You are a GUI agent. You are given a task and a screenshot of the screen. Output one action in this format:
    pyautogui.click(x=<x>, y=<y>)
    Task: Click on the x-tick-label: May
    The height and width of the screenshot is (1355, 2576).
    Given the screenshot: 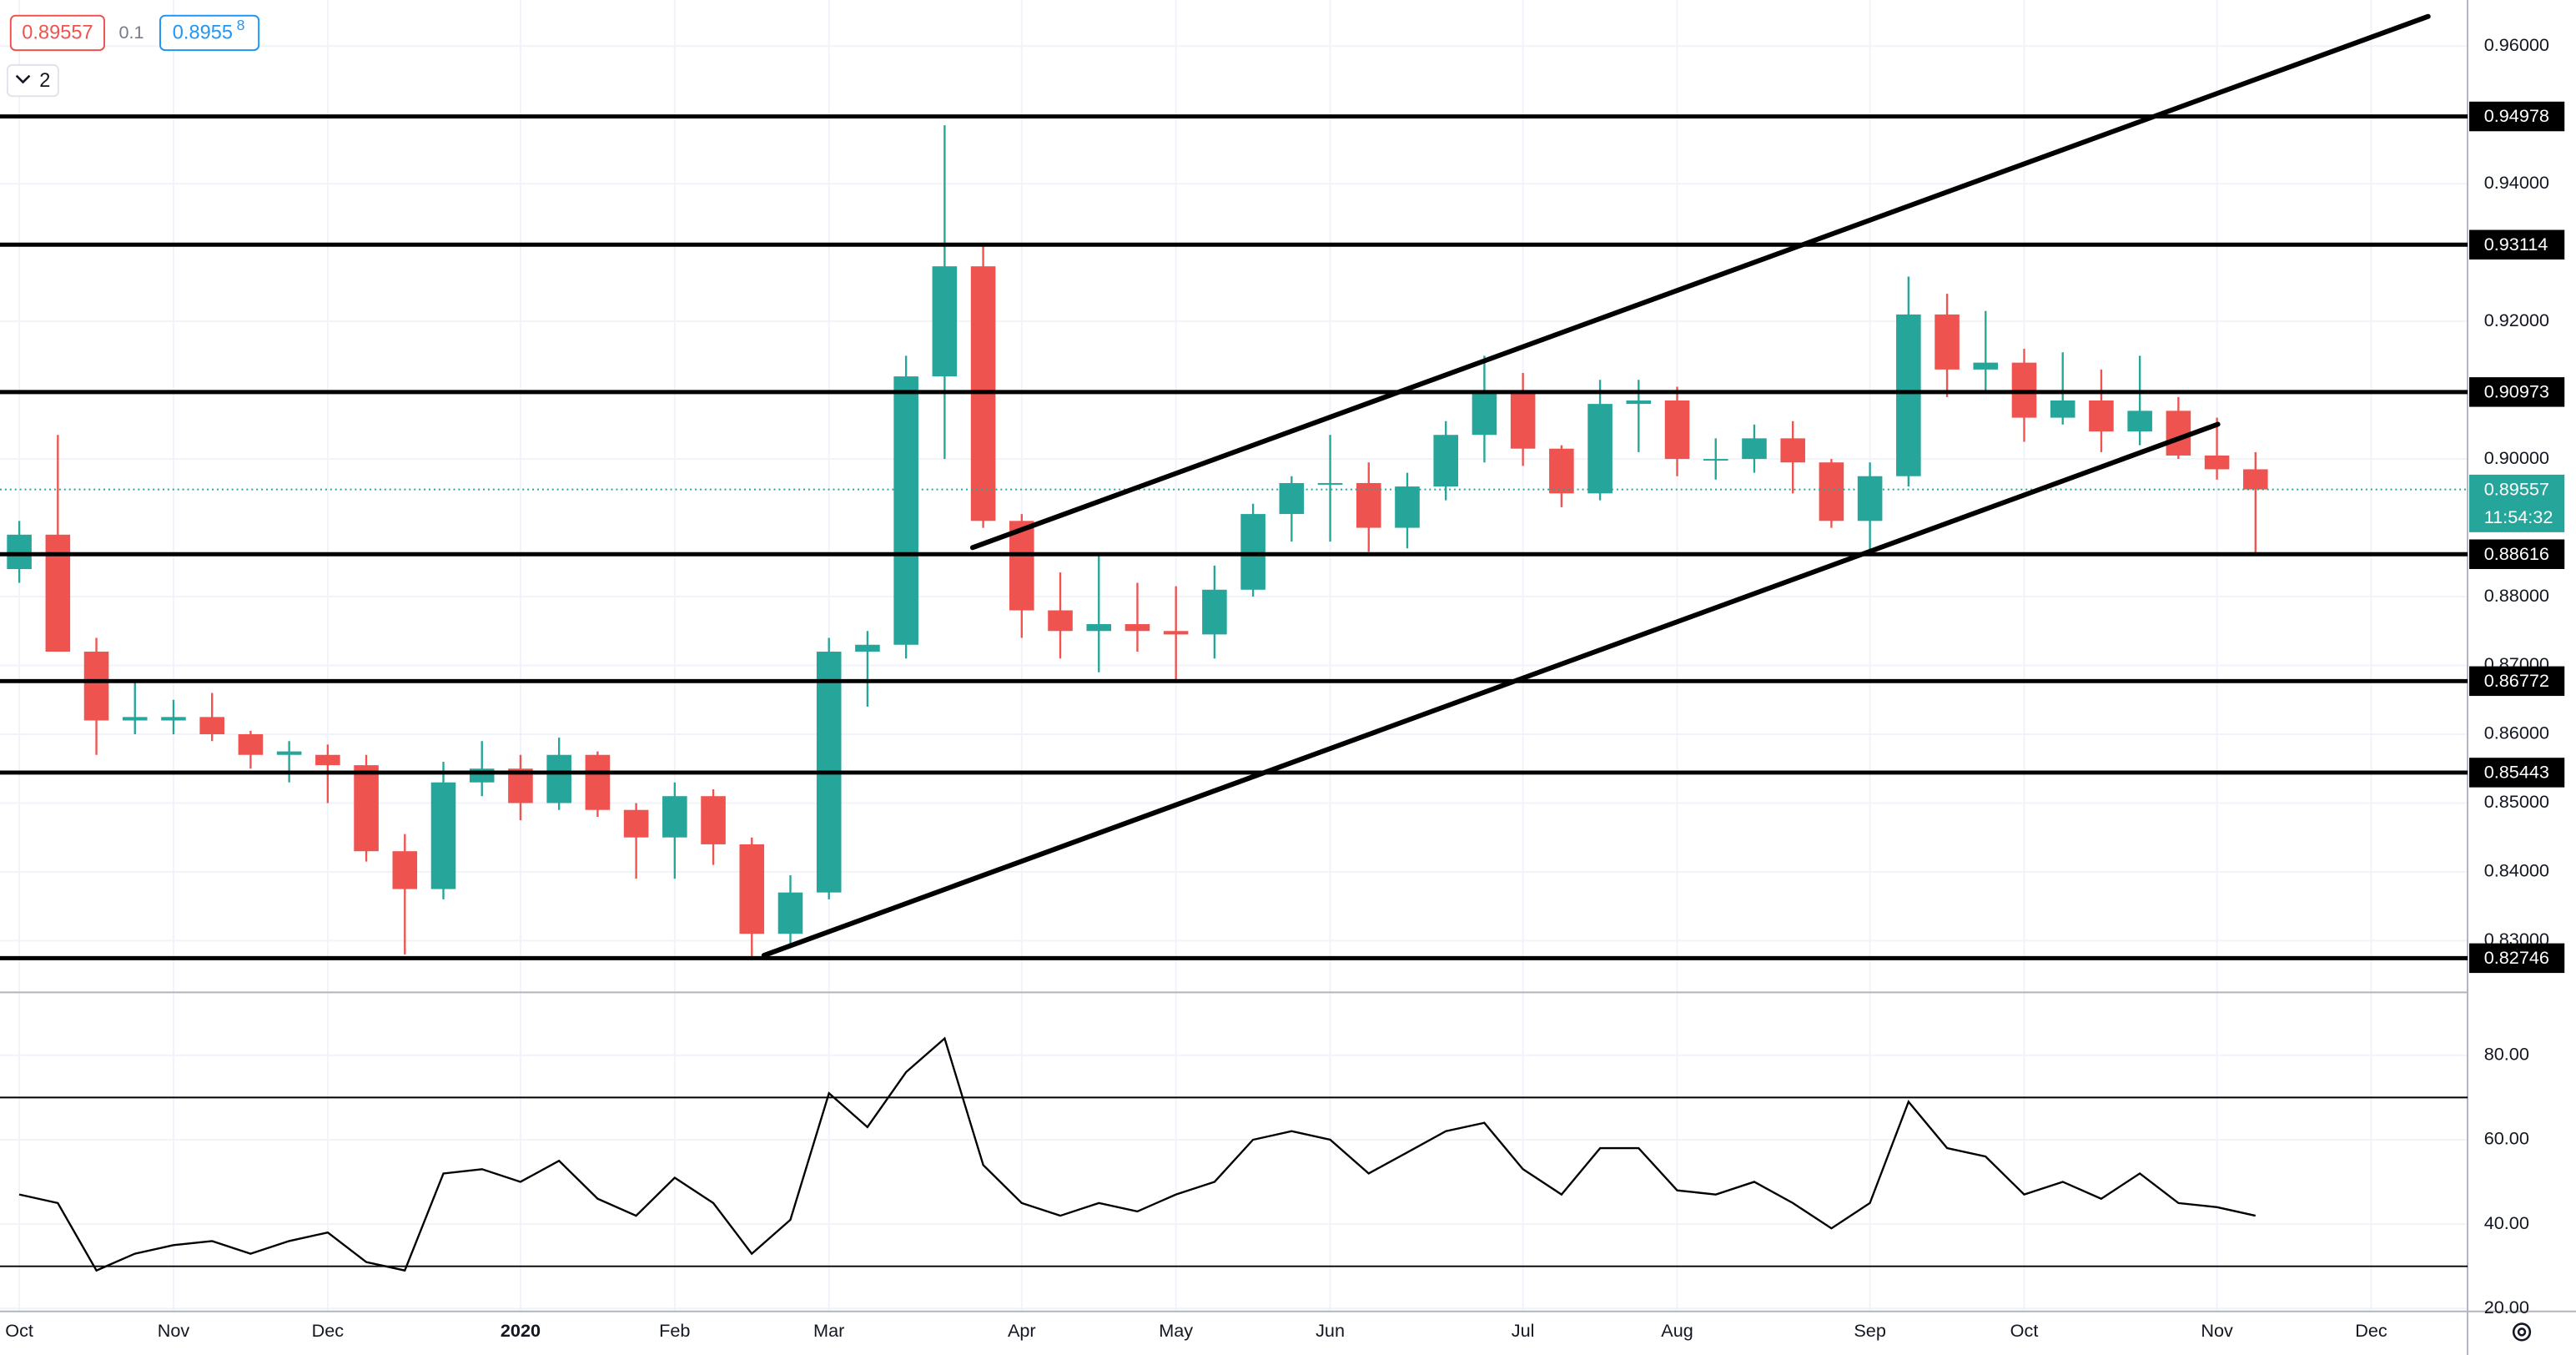 What is the action you would take?
    pyautogui.click(x=1176, y=1330)
    